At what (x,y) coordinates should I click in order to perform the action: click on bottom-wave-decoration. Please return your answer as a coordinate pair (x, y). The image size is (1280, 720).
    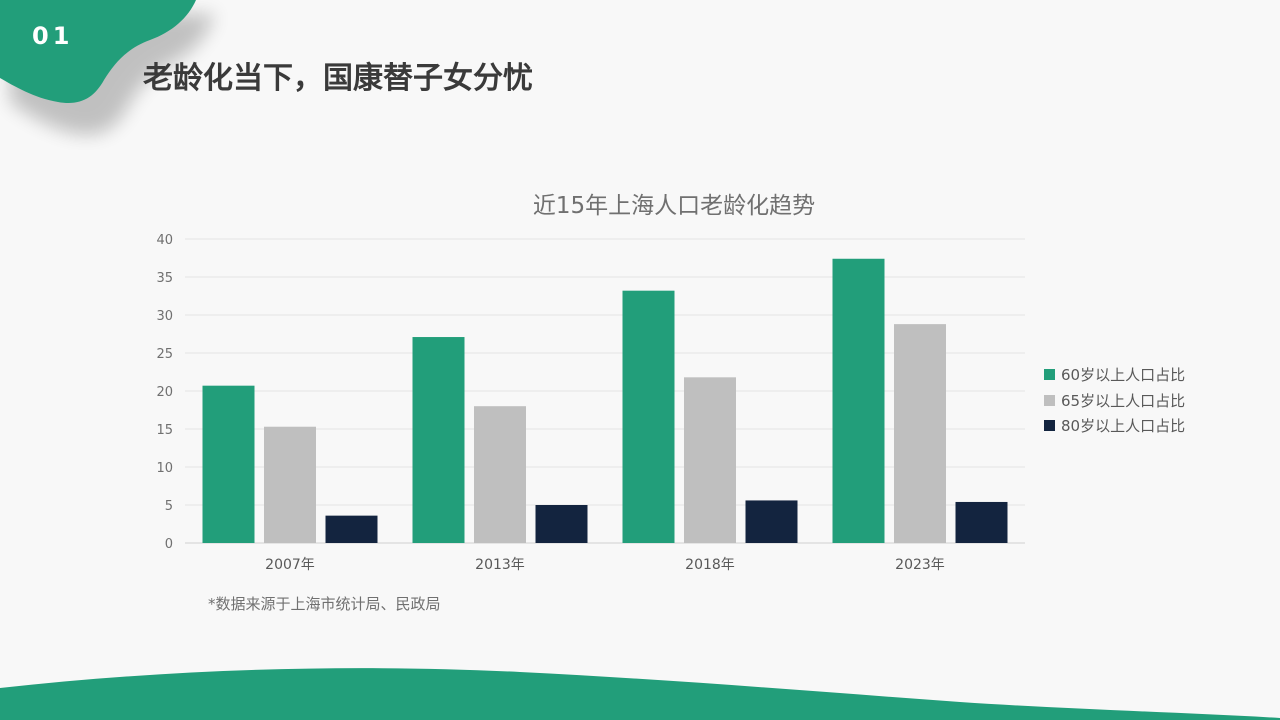
    Looking at the image, I should click on (640, 694).